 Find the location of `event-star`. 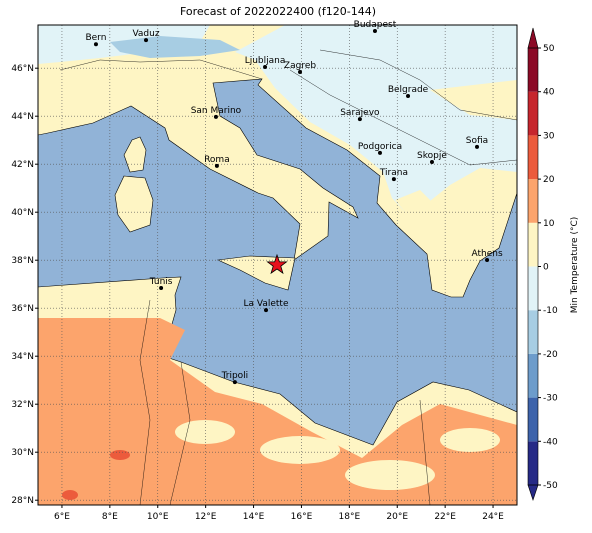

event-star is located at coordinates (277, 264).